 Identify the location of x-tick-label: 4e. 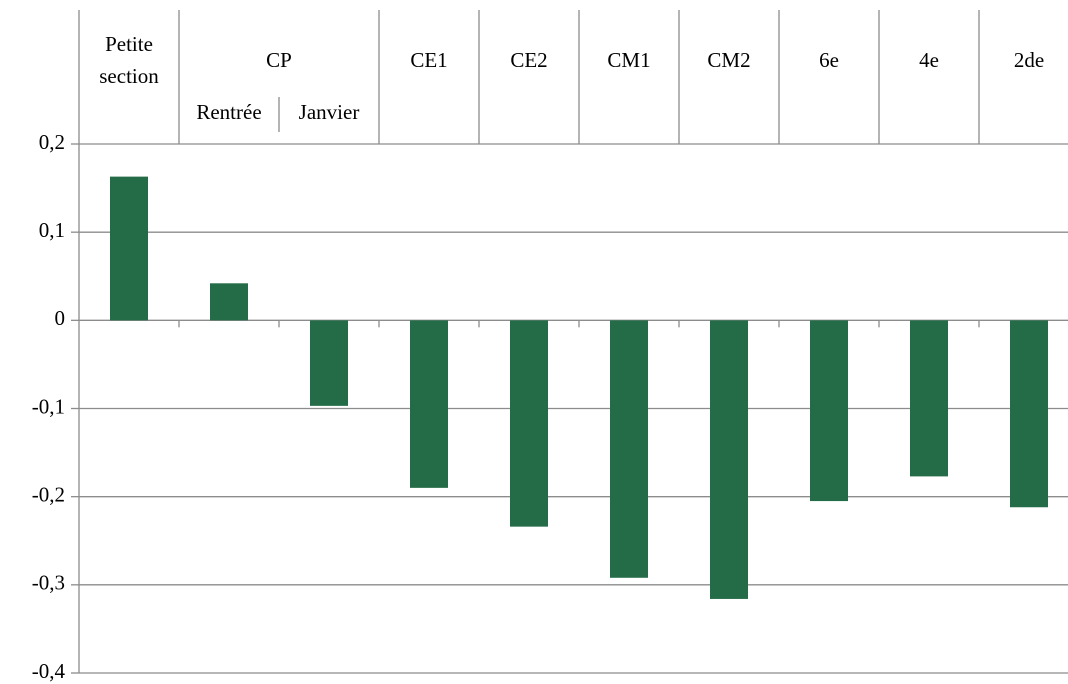
(929, 60).